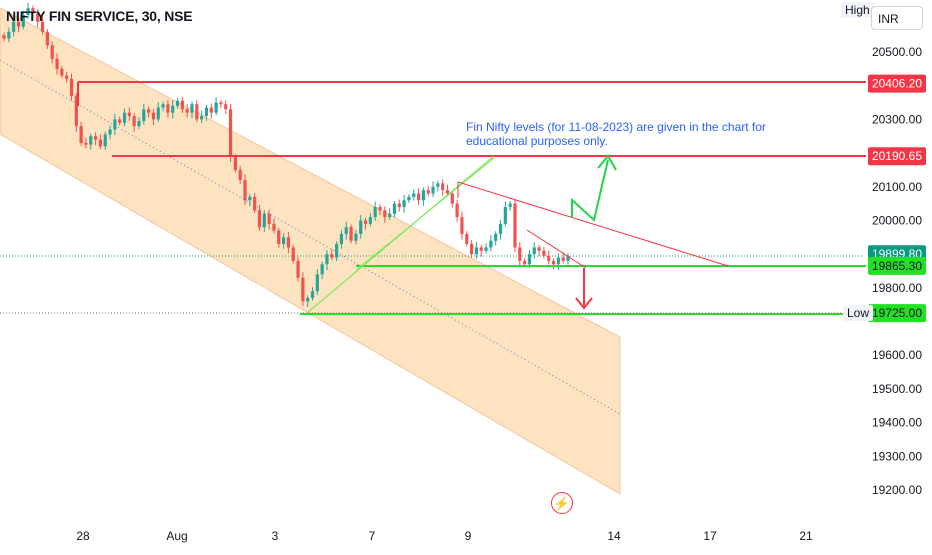 The height and width of the screenshot is (555, 932). I want to click on currency-selector: INR, so click(897, 18).